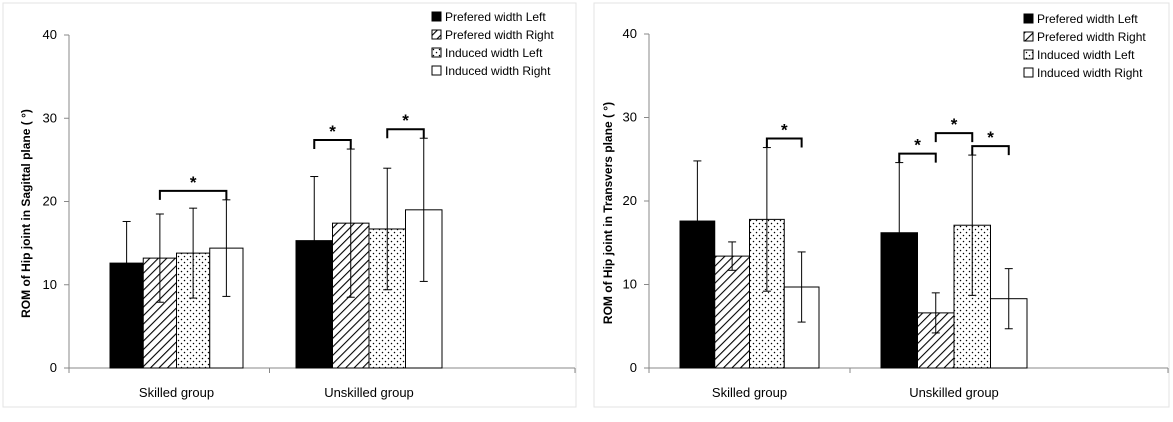  I want to click on y-axis-label: ROM of Hip joint in Transvers plane ( °), so click(608, 213).